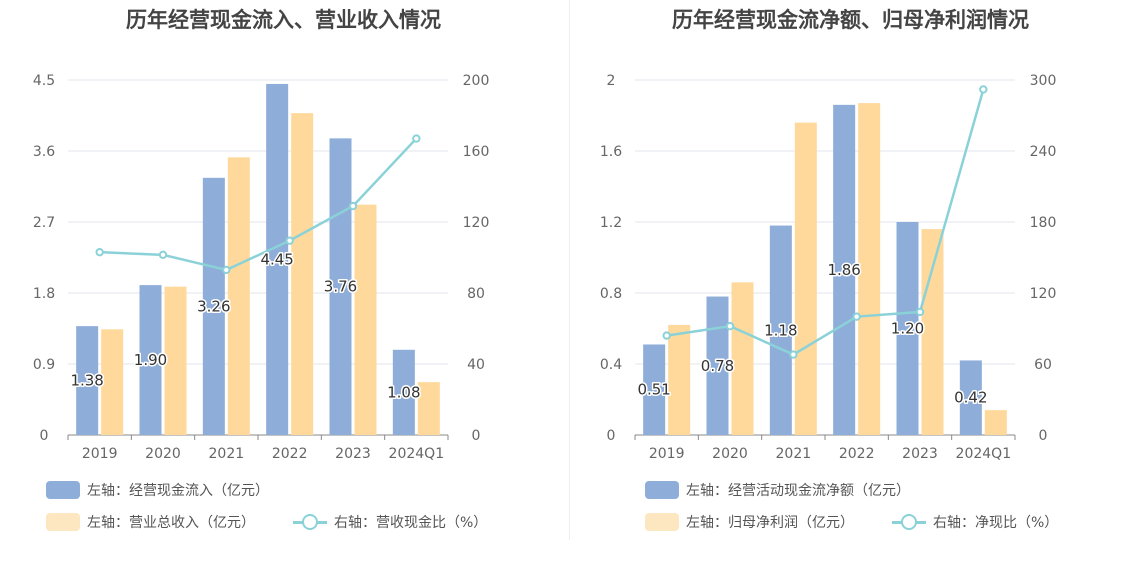 The width and height of the screenshot is (1134, 582). What do you see at coordinates (476, 81) in the screenshot?
I see `right-axis-tick-label: 200` at bounding box center [476, 81].